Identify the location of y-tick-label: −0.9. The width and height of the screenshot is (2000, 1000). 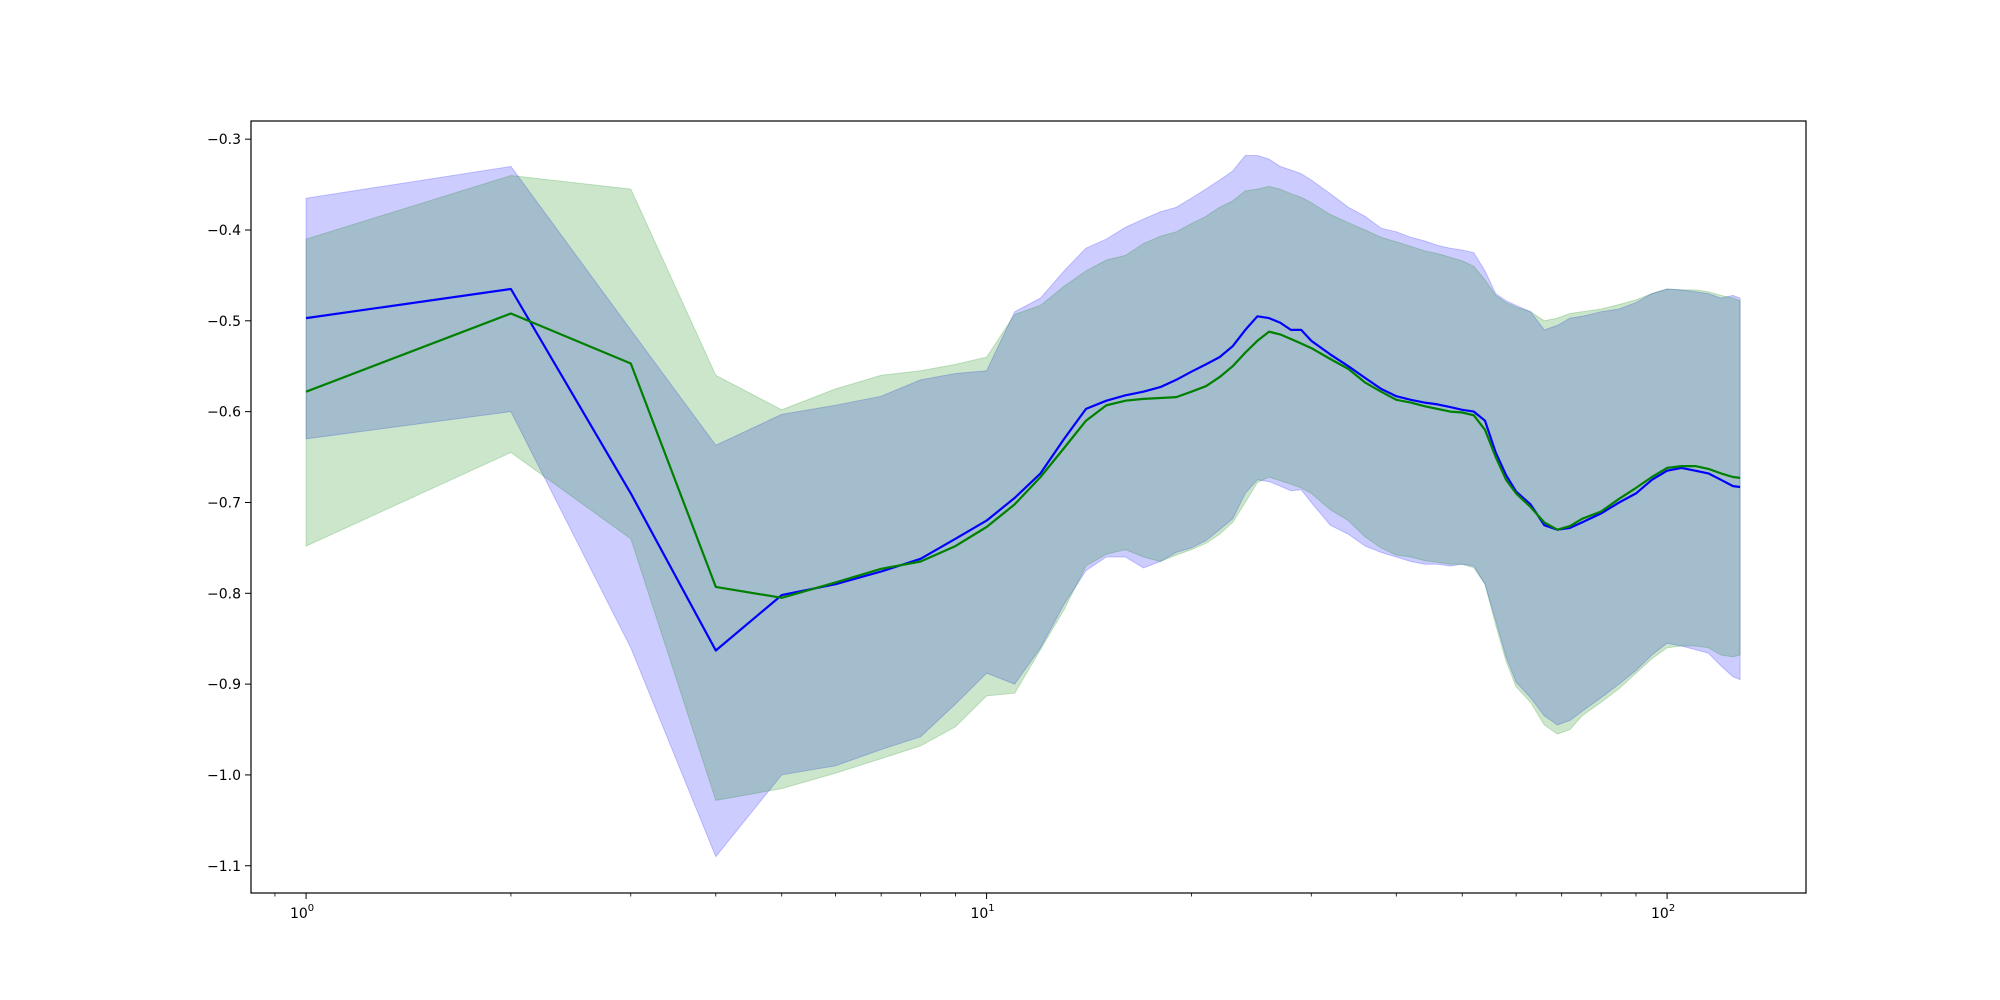
(224, 685).